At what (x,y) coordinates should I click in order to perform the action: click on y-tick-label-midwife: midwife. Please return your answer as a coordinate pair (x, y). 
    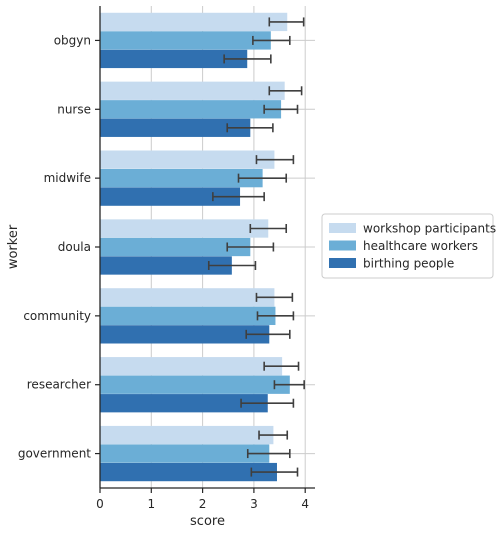
    Looking at the image, I should click on (67, 178).